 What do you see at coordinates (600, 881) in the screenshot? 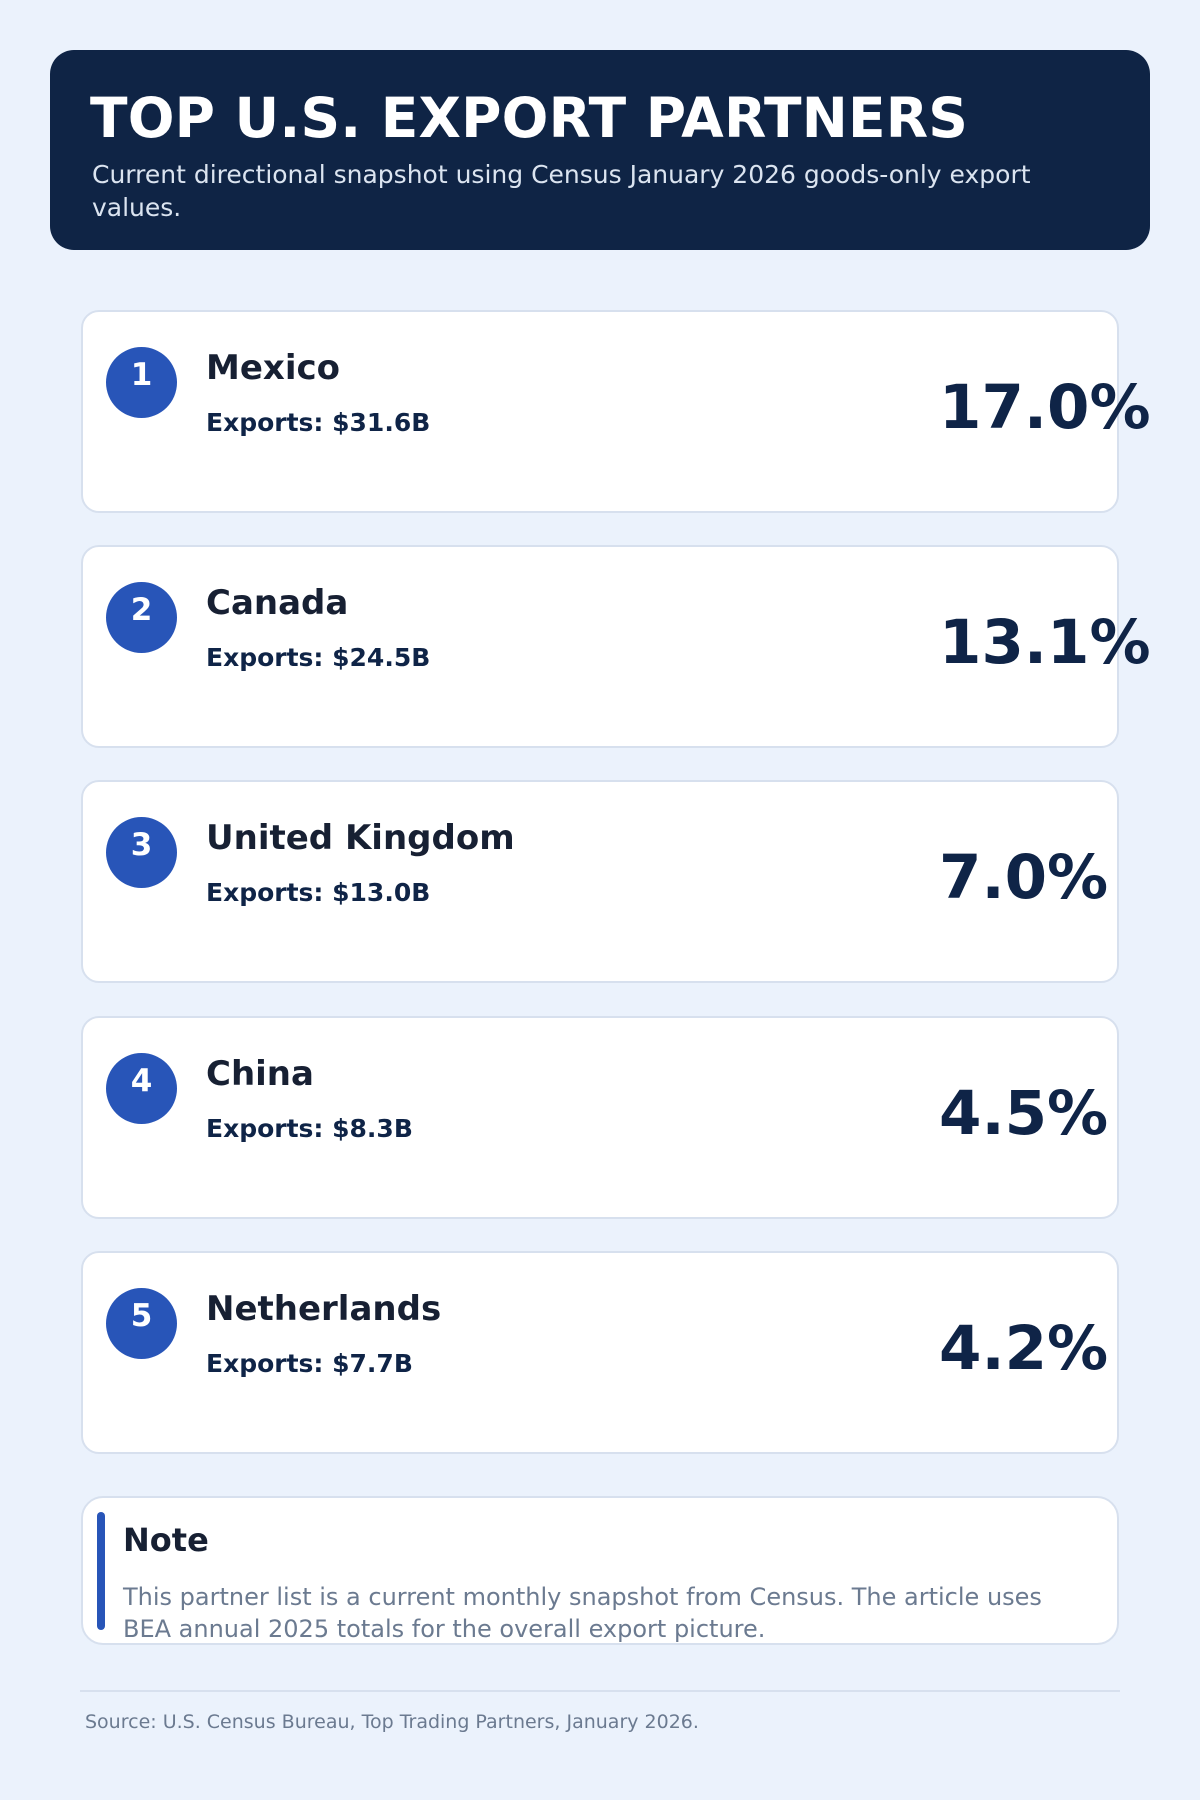
I see `partner-card: 3 United Kingdom Exports: $13.0B 7.0%` at bounding box center [600, 881].